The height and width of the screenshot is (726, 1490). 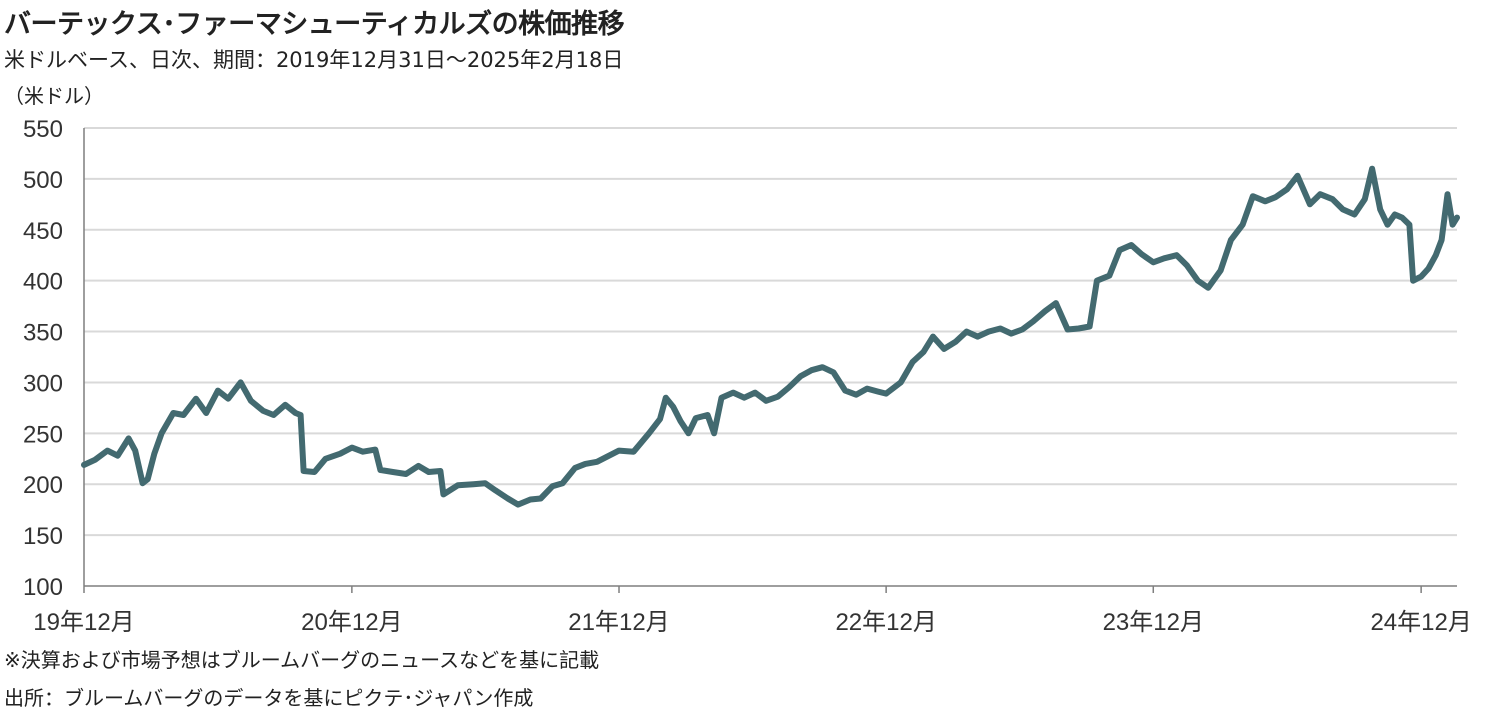 I want to click on x-tick-label-2: 21年12月, so click(x=618, y=622).